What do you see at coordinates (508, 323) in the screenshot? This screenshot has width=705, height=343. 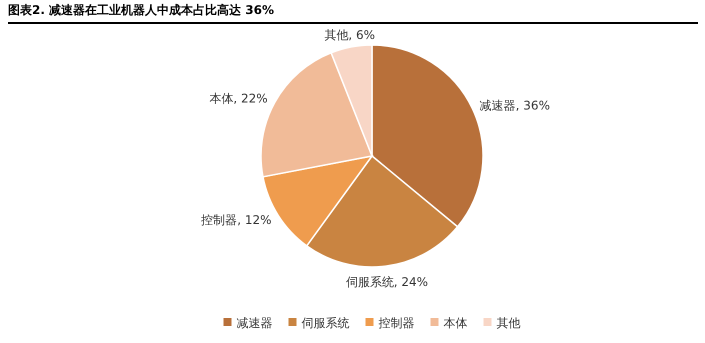 I see `legend-label: 其他` at bounding box center [508, 323].